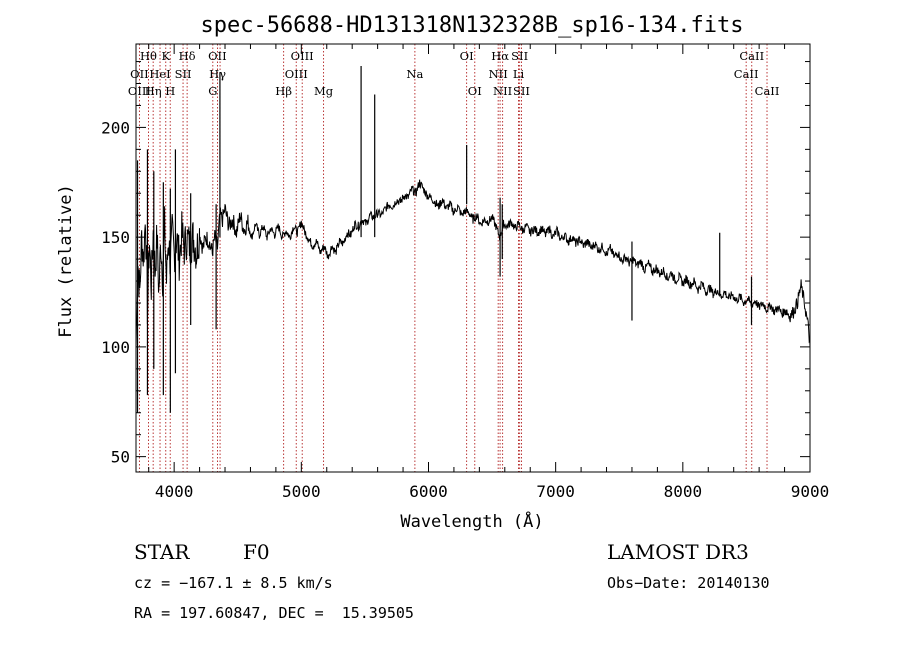 The image size is (900, 649). I want to click on line-label-10: HeI, so click(159, 74).